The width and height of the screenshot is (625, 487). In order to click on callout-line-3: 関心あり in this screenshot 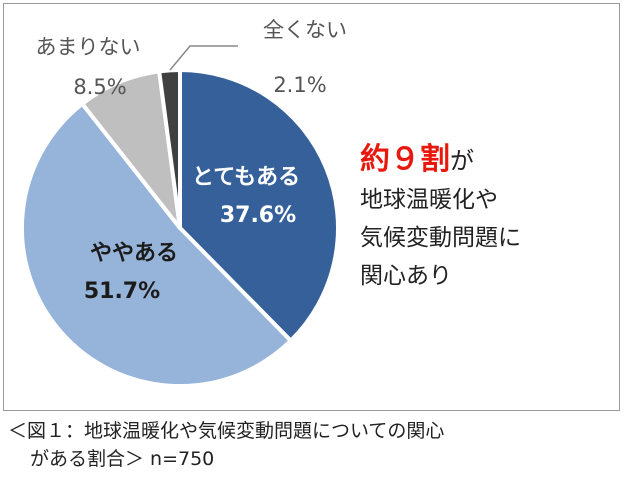, I will do `click(406, 276)`.